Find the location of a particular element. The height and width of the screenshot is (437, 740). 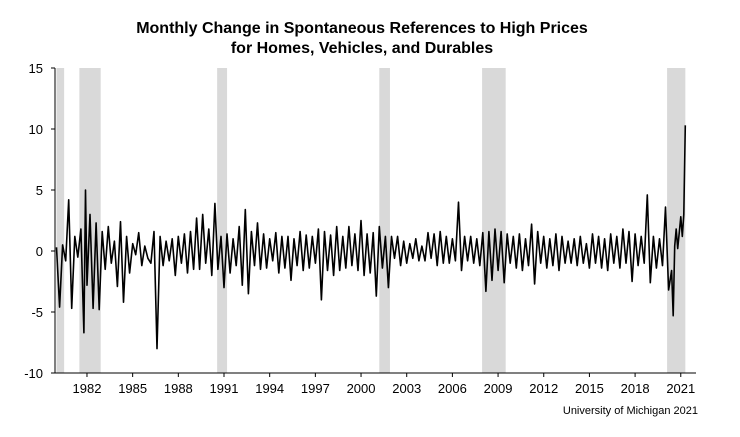

x-tick-label: 1994 is located at coordinates (269, 388).